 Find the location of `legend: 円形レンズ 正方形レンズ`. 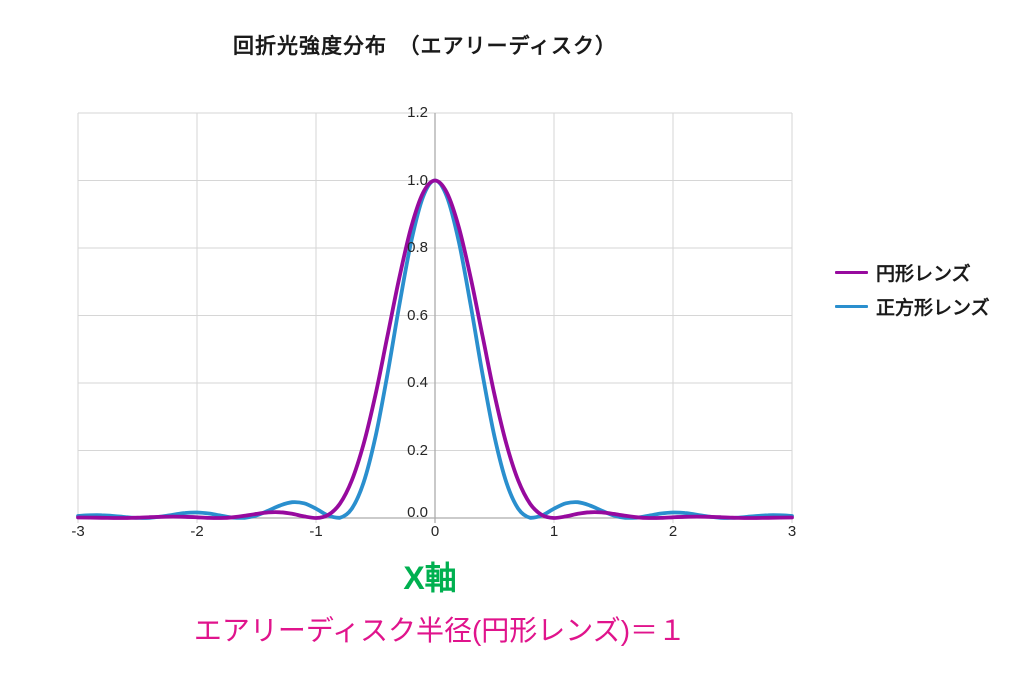

legend: 円形レンズ 正方形レンズ is located at coordinates (912, 290).